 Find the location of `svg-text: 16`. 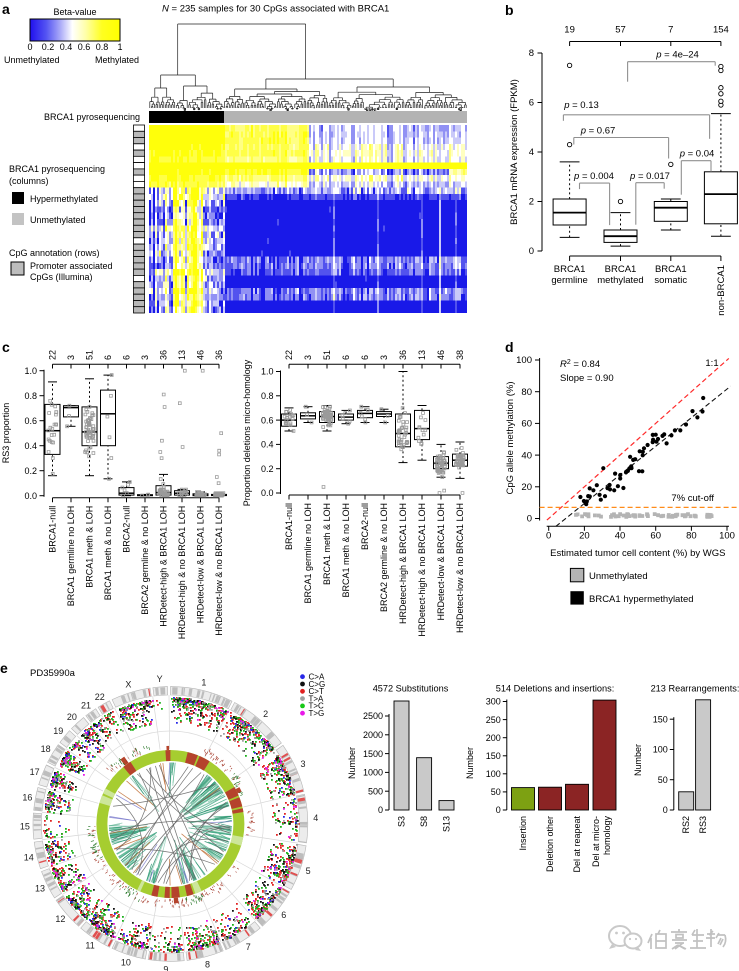

svg-text: 16 is located at coordinates (27, 797).